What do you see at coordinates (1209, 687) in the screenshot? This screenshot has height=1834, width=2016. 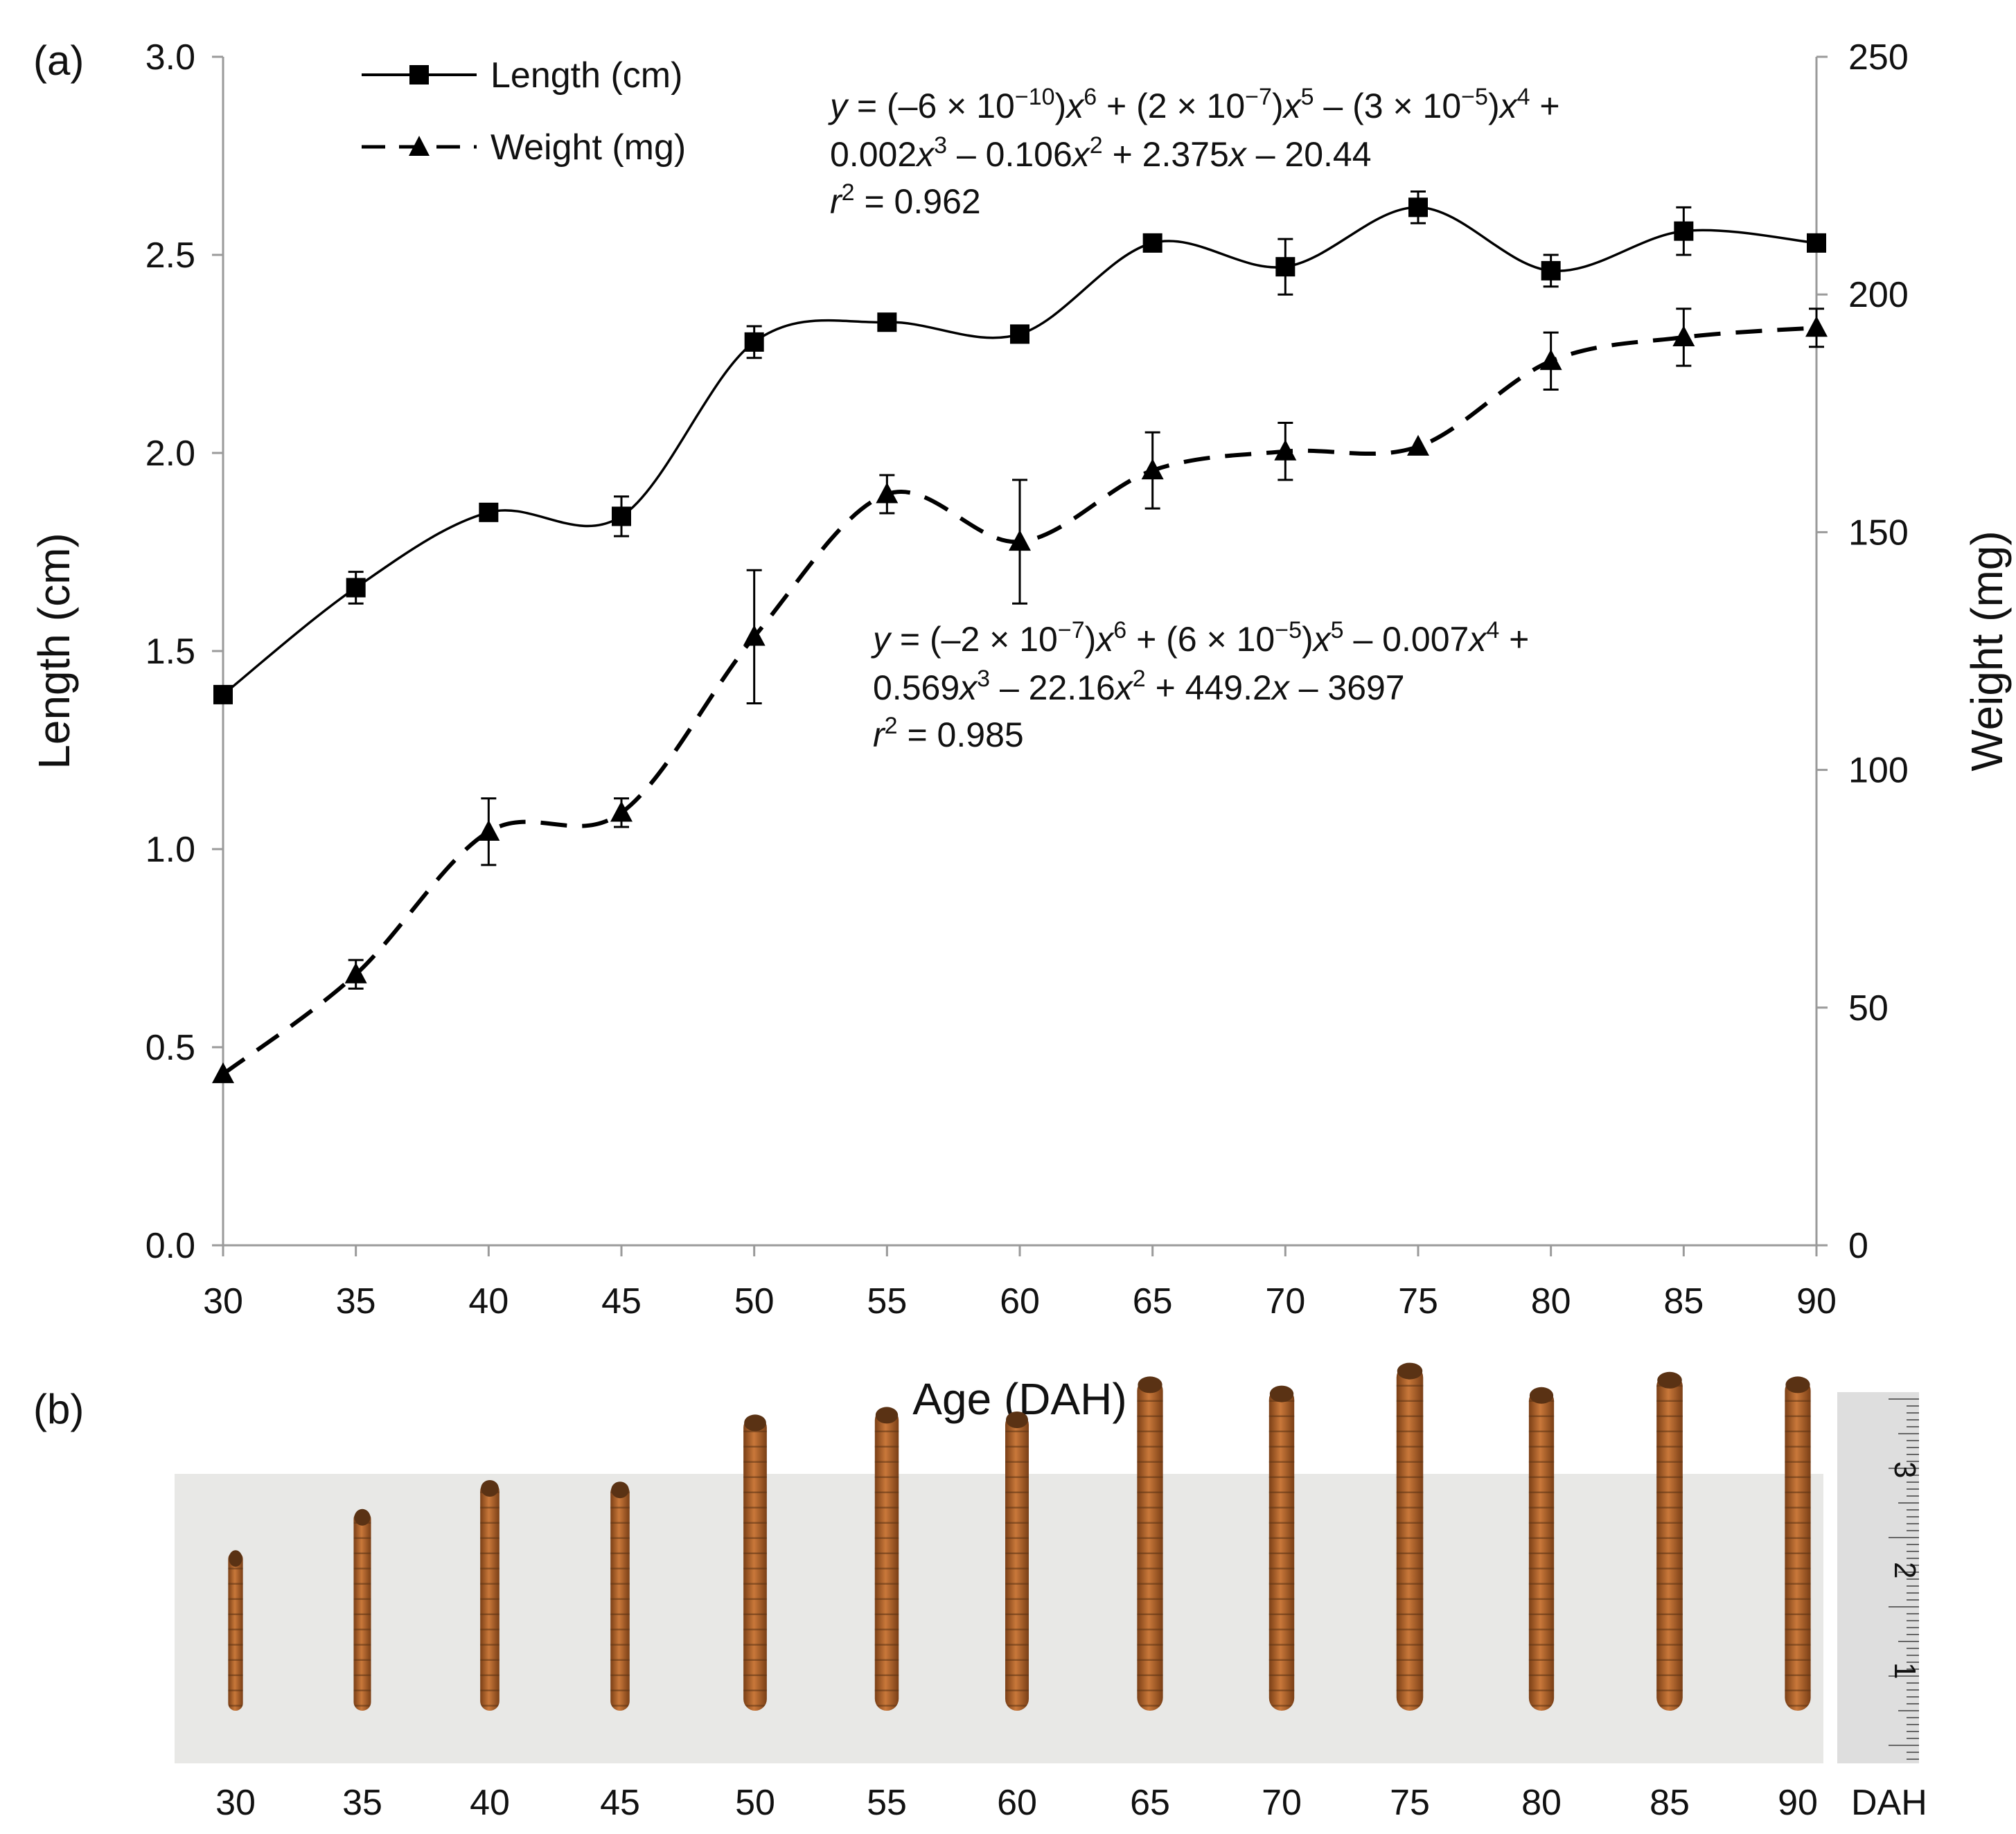 I see `equation-part: + 449.2` at bounding box center [1209, 687].